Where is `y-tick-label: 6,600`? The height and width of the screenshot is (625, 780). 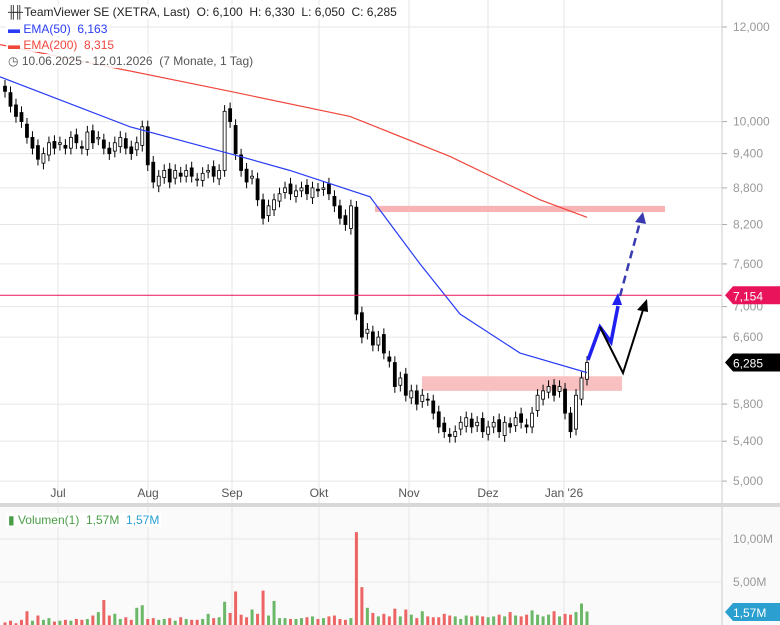 y-tick-label: 6,600 is located at coordinates (748, 337).